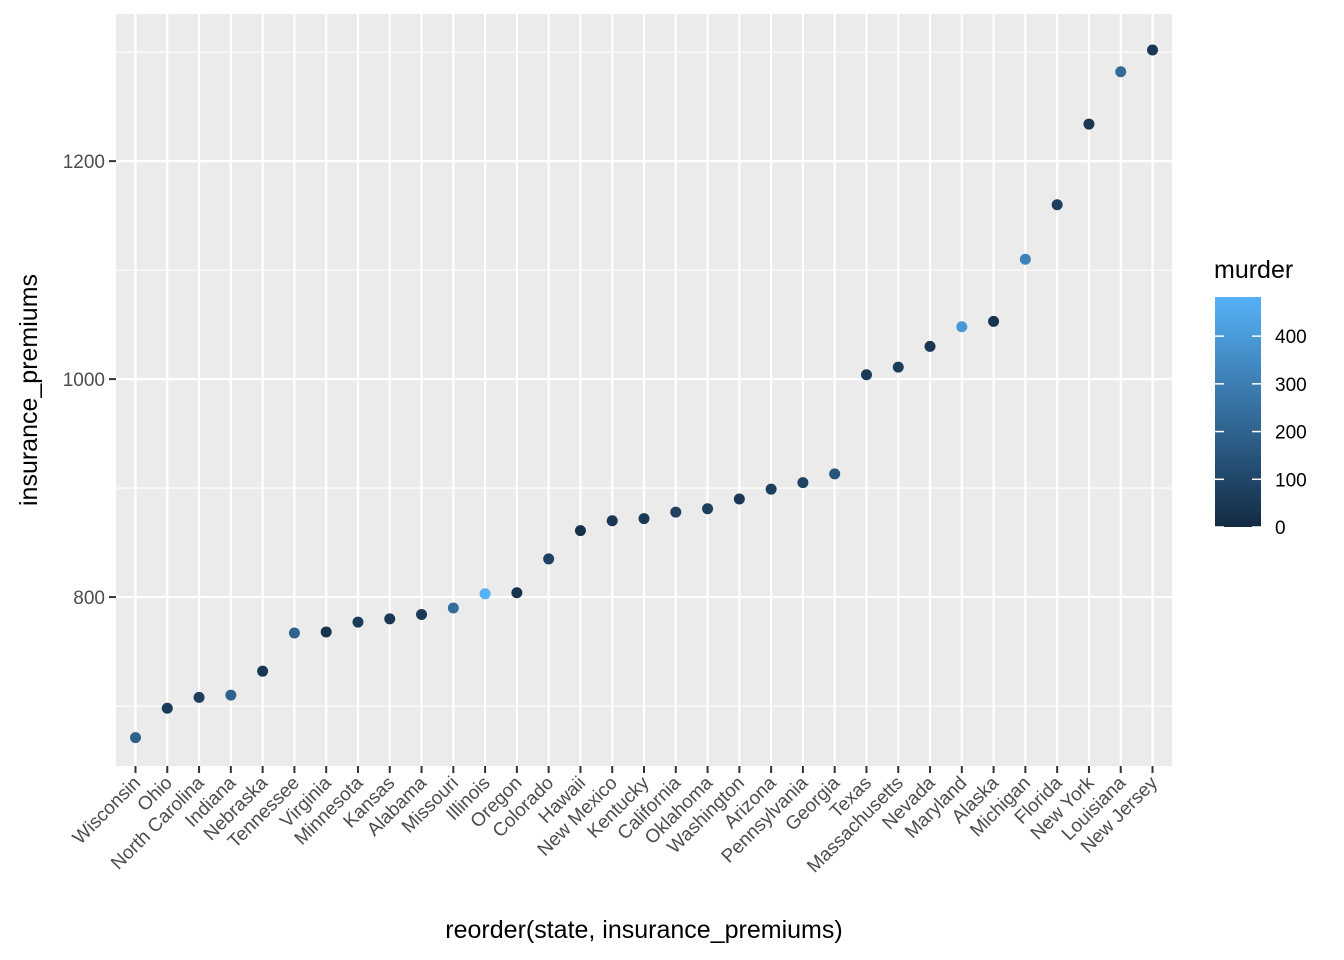 This screenshot has width=1344, height=960. What do you see at coordinates (1291, 337) in the screenshot?
I see `legend-tick-label: 400` at bounding box center [1291, 337].